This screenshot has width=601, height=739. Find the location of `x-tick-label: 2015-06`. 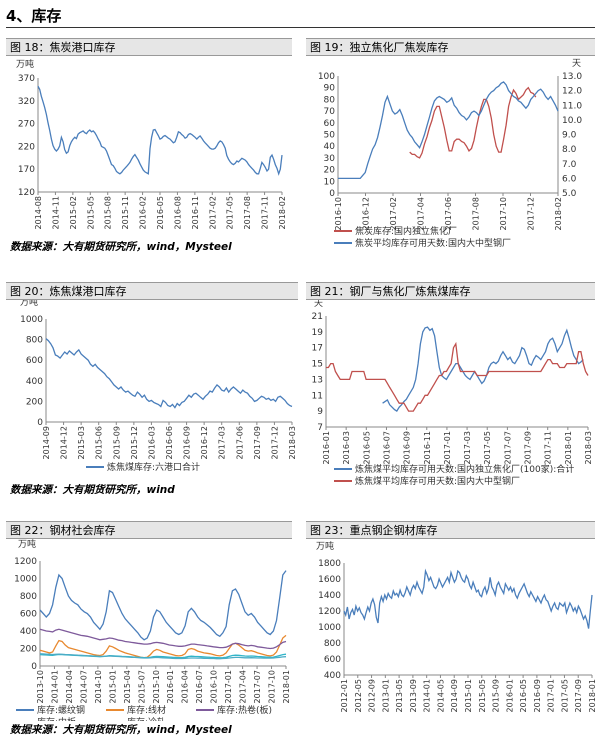

x-tick-label: 2015-06 is located at coordinates (99, 442).